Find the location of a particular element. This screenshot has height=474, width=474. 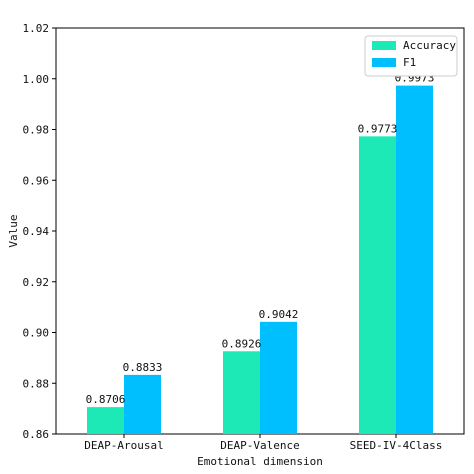

data-label-f1: 0.8833 is located at coordinates (143, 367).